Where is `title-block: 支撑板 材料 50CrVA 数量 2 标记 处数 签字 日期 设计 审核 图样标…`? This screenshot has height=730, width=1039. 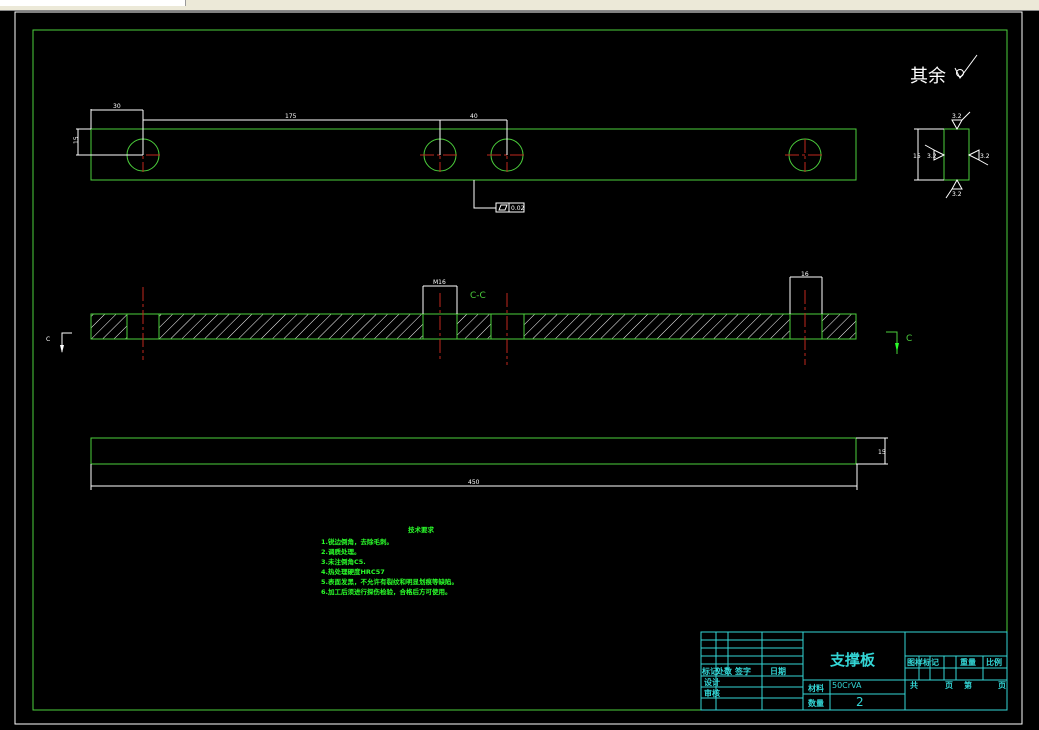
title-block: 支撑板 材料 50CrVA 数量 2 标记 处数 签字 日期 设计 审核 图样标… is located at coordinates (854, 671).